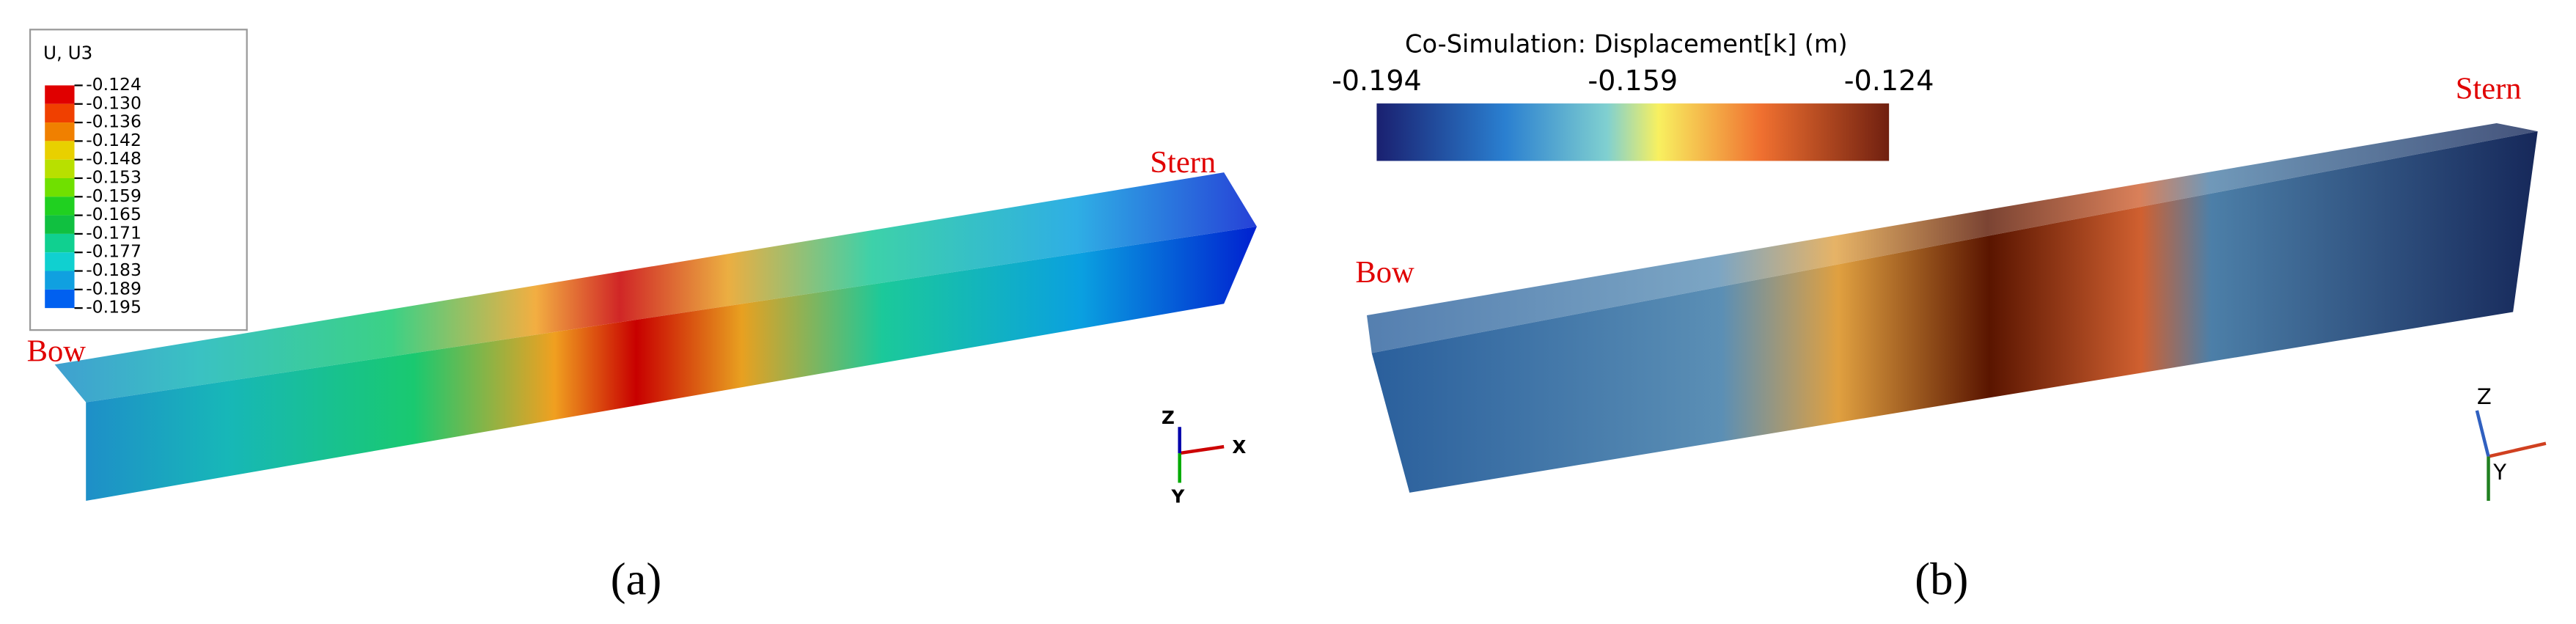 The width and height of the screenshot is (2576, 624). I want to click on colorbar-label: -0.194, so click(1377, 81).